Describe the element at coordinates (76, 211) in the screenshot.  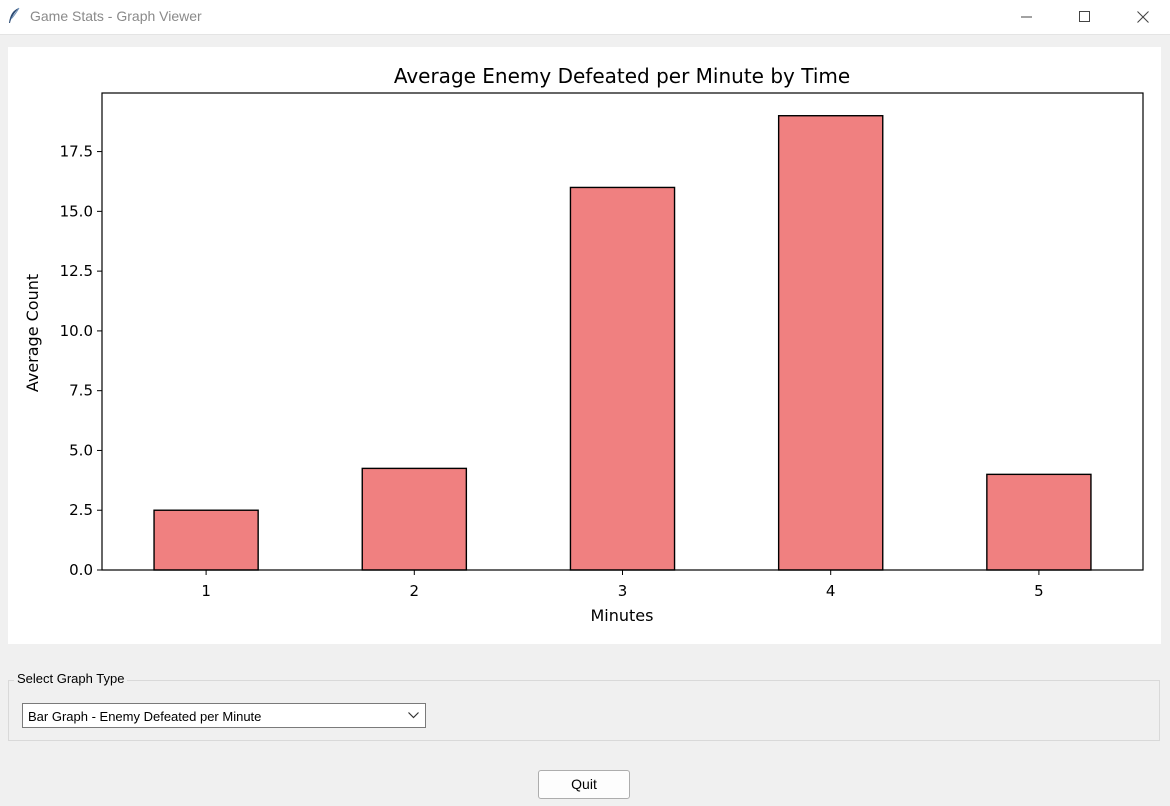
I see `y-tick-label: 15.0` at that location.